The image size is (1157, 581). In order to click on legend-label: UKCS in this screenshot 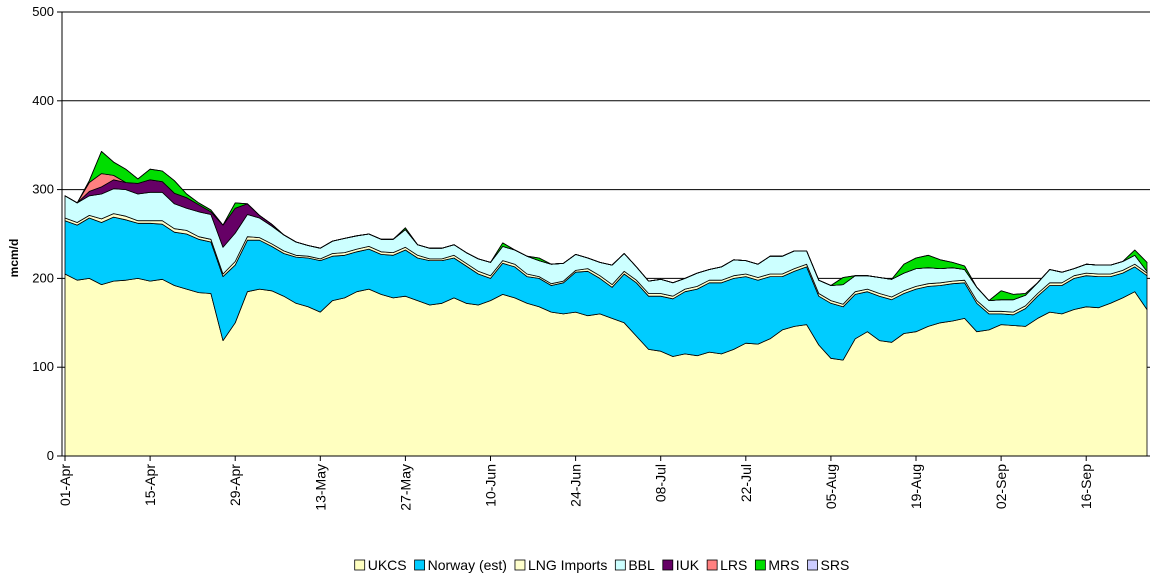, I will do `click(387, 565)`.